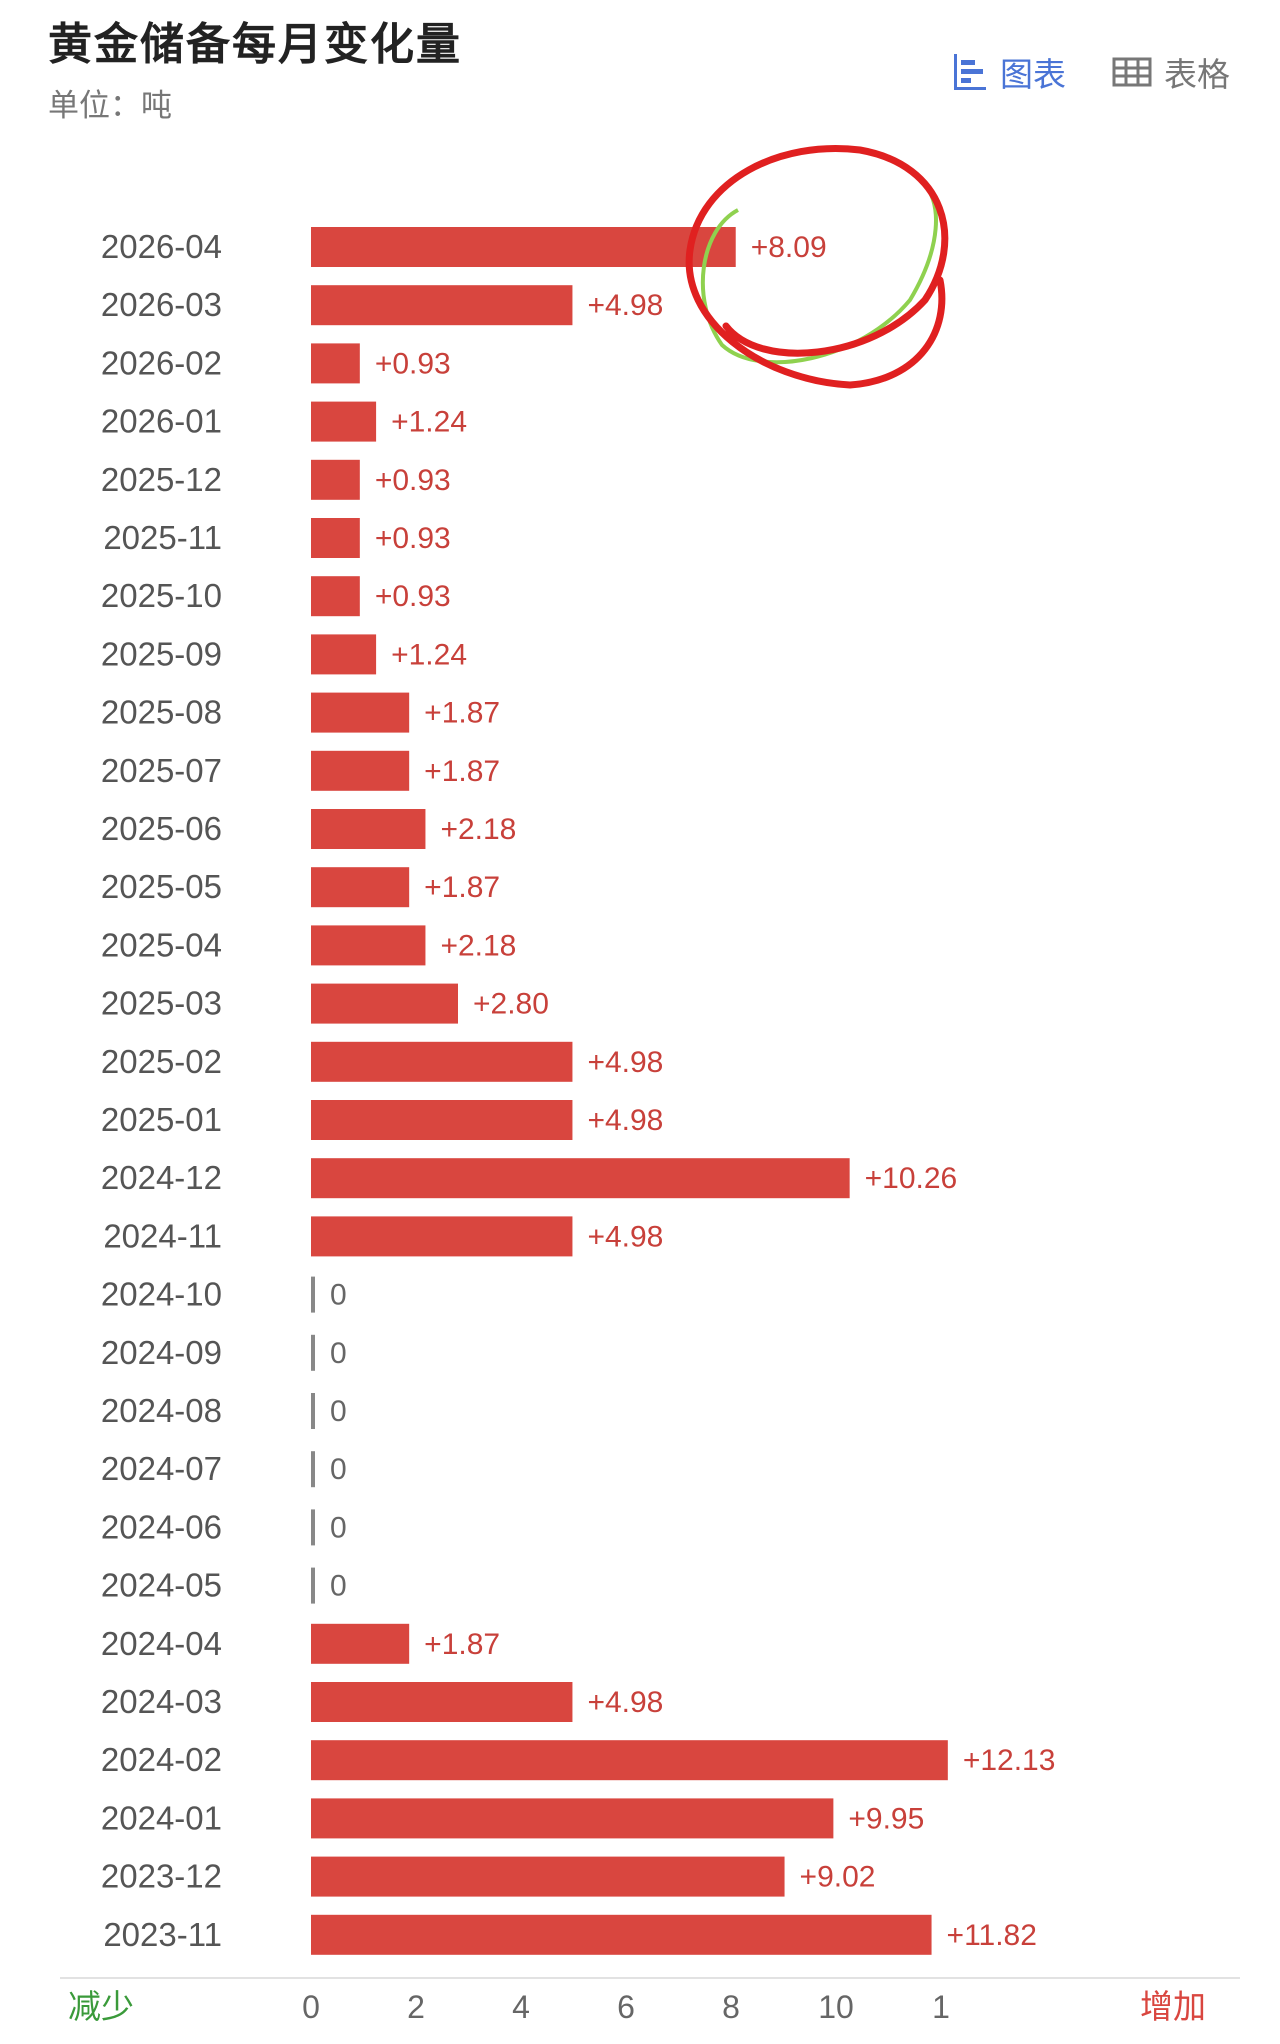  Describe the element at coordinates (161, 304) in the screenshot. I see `category-label: 2026-03` at that location.